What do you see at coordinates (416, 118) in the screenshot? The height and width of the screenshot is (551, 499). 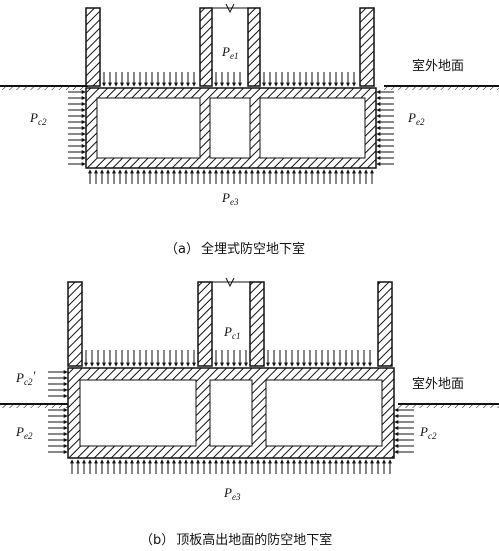 I see `label-pe2-right-a: Pe2` at bounding box center [416, 118].